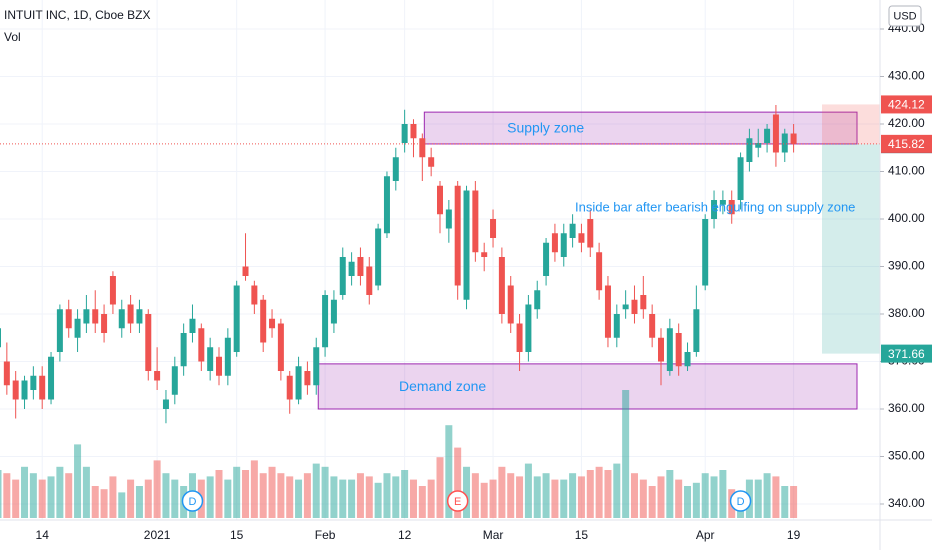 The width and height of the screenshot is (932, 550). Describe the element at coordinates (906, 76) in the screenshot. I see `y-tick-label: 430.00` at that location.